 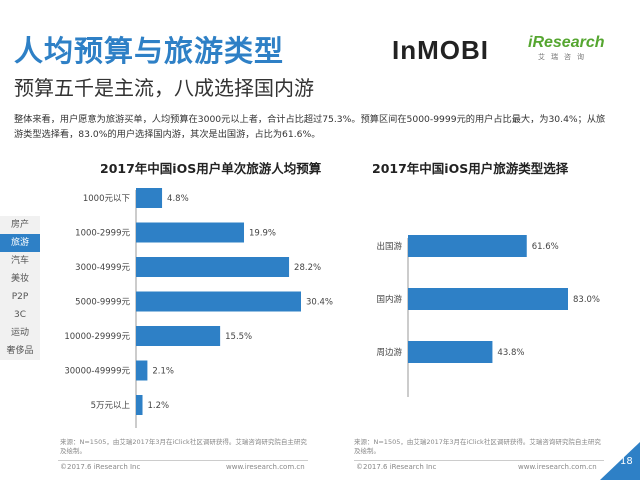 What do you see at coordinates (510, 353) in the screenshot?
I see `chart-value-label: 43.8%` at bounding box center [510, 353].